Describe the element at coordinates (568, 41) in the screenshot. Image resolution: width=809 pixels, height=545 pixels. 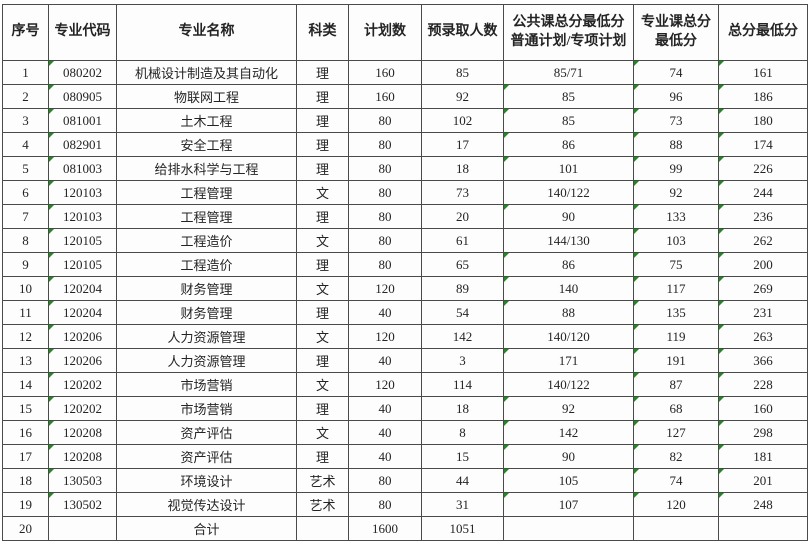
I see `column-header-public-course-min-line: 普通计划/专项计划` at that location.